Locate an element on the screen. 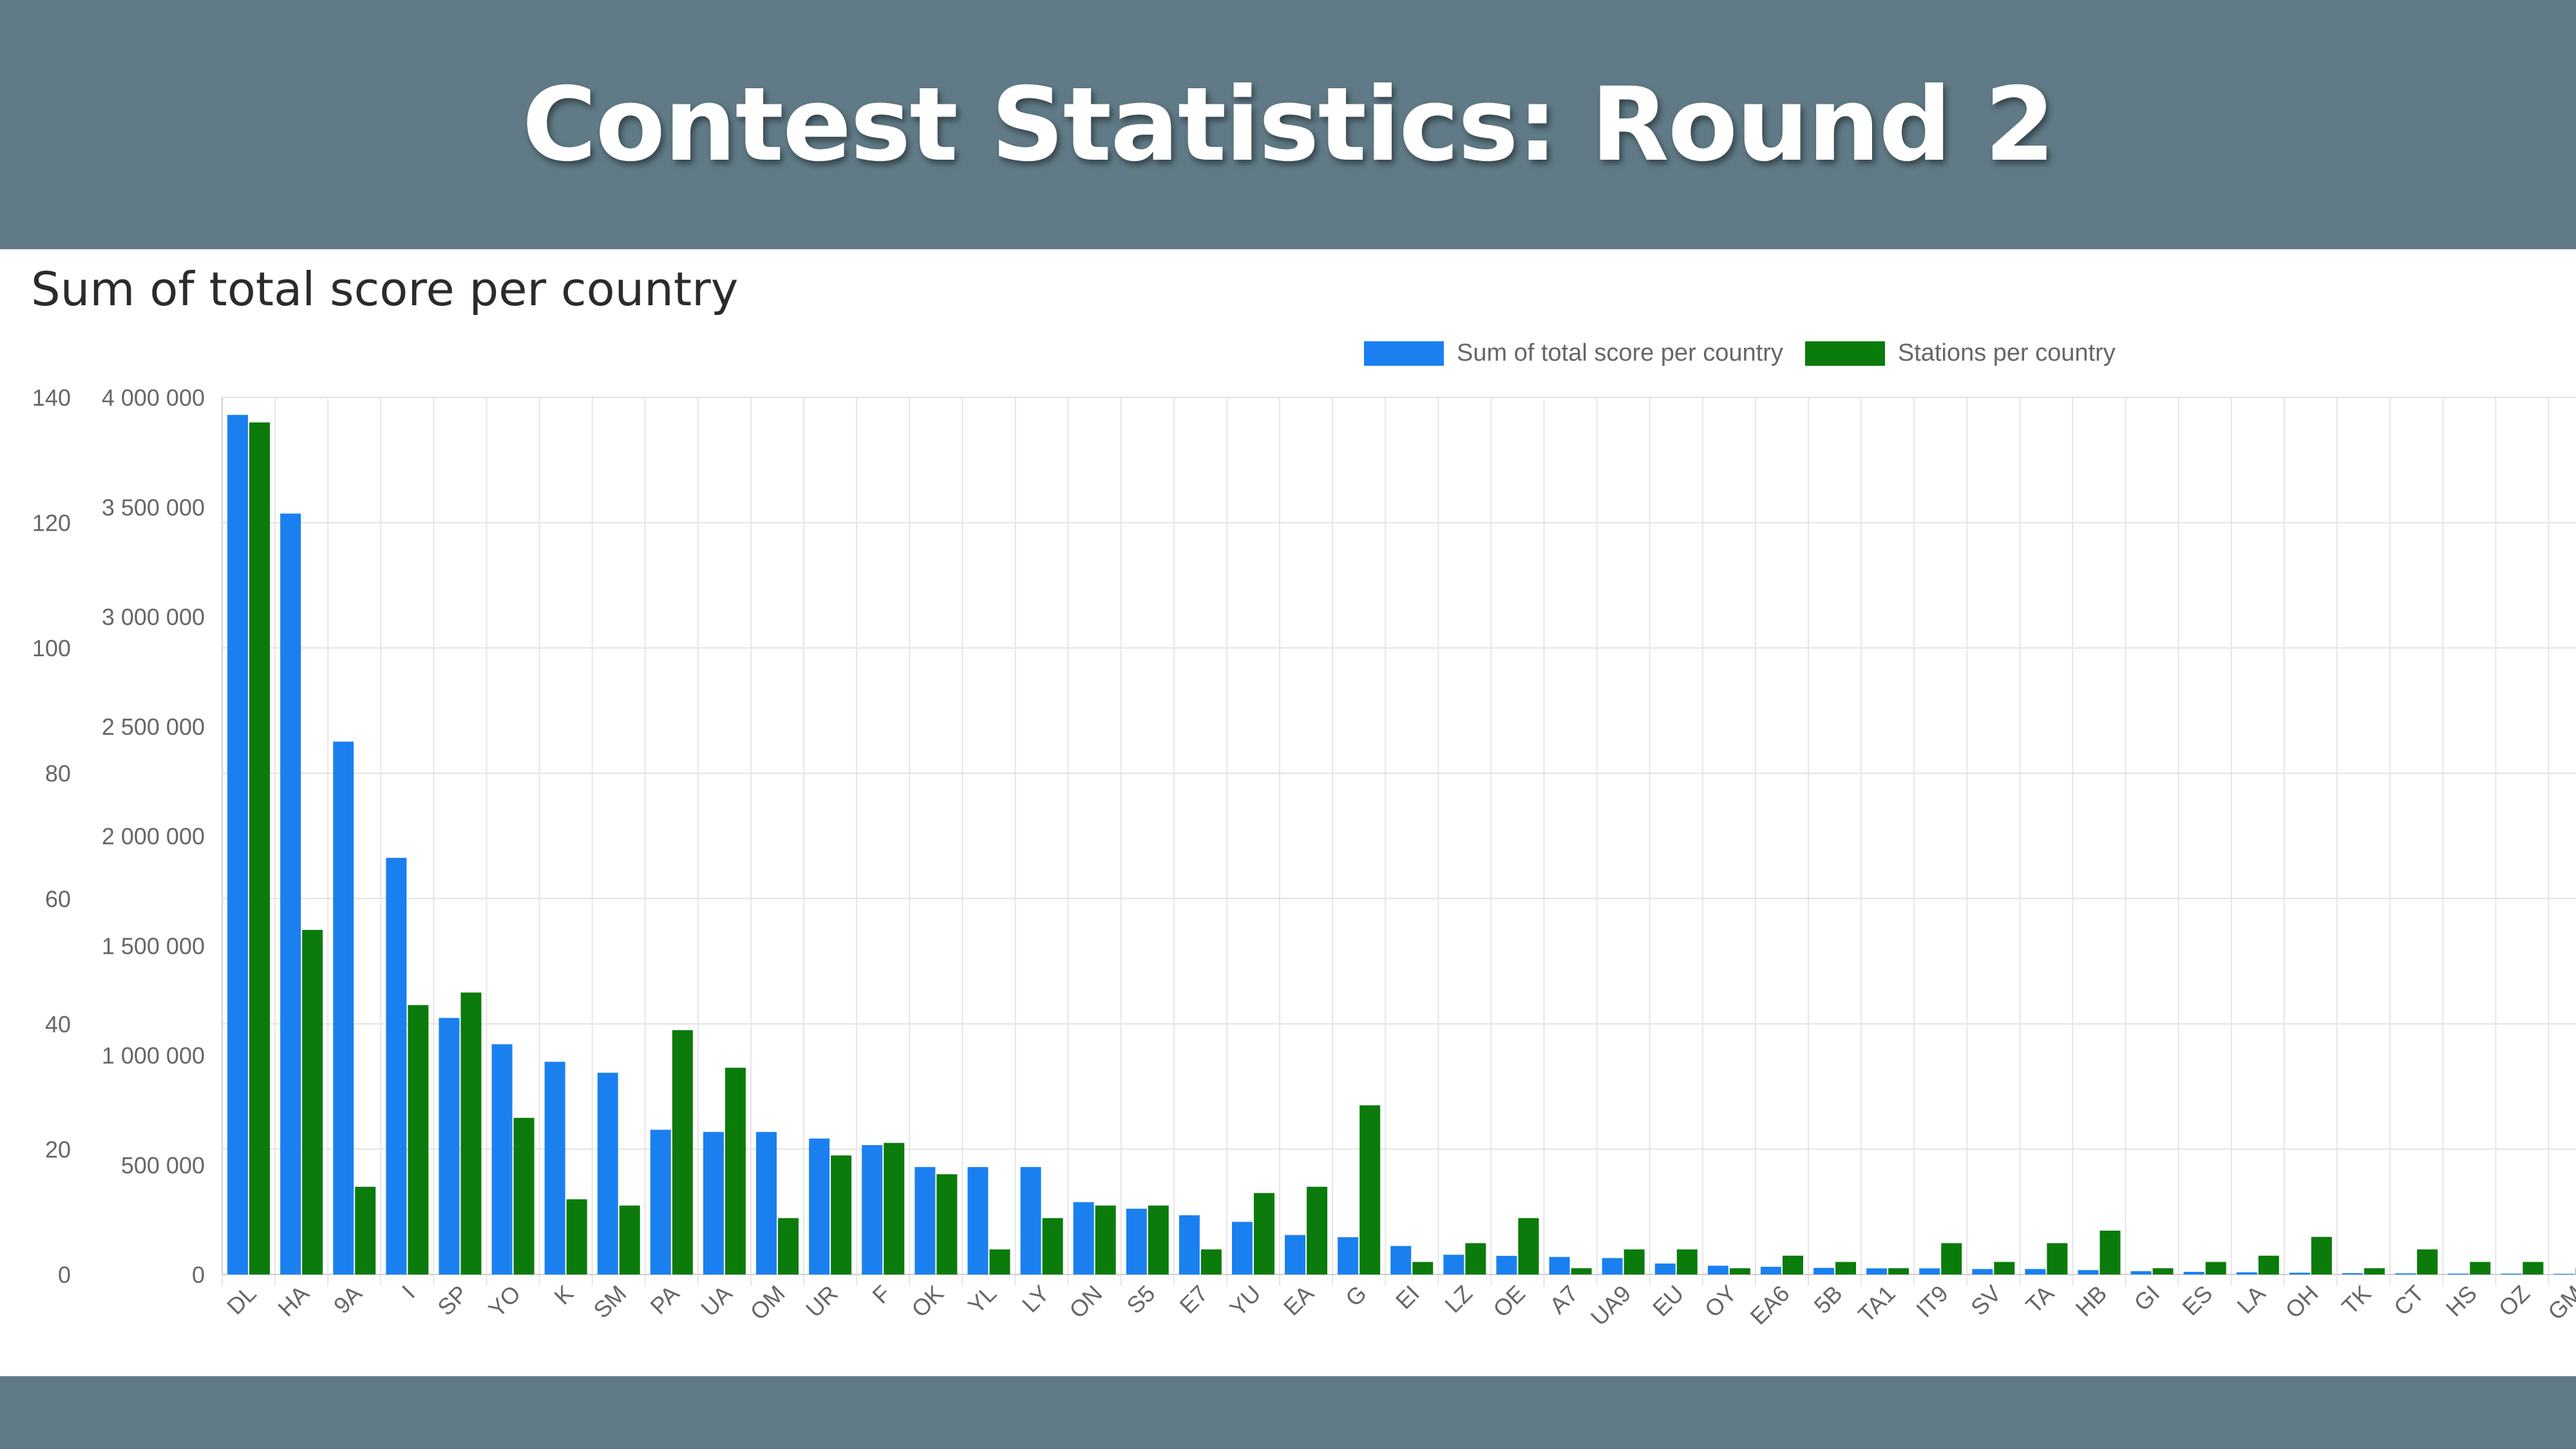 Image resolution: width=2576 pixels, height=1449 pixels. y-right-tick-label: 3 500 000 is located at coordinates (153, 507).